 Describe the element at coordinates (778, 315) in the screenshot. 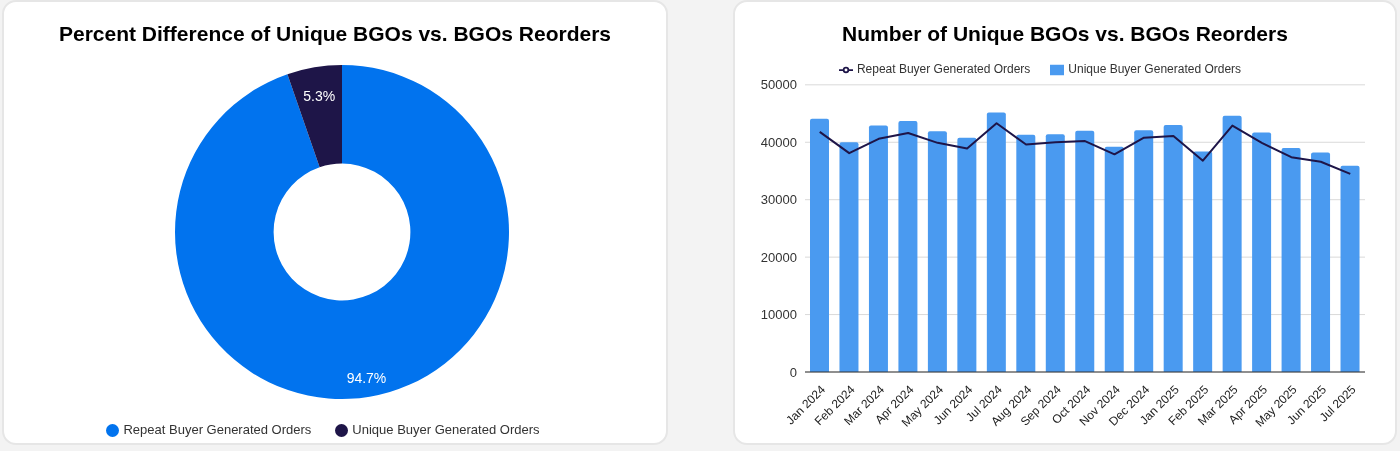

I see `y-tick-label: 10000` at that location.